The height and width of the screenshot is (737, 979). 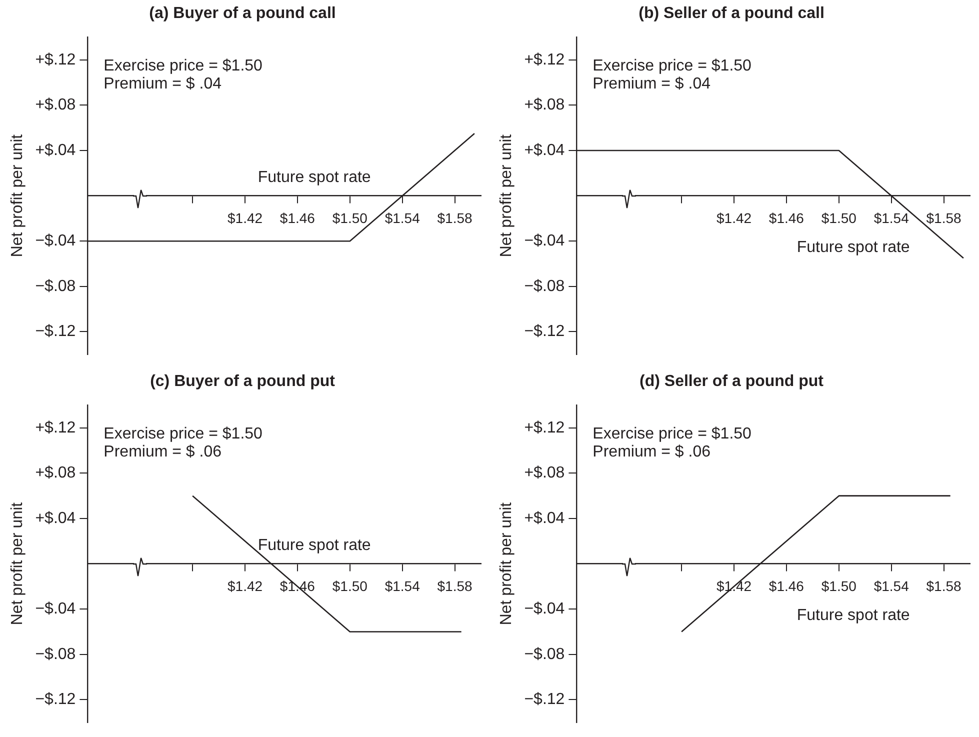 What do you see at coordinates (731, 13) in the screenshot?
I see `chart-title: (b) Seller of a pound call` at bounding box center [731, 13].